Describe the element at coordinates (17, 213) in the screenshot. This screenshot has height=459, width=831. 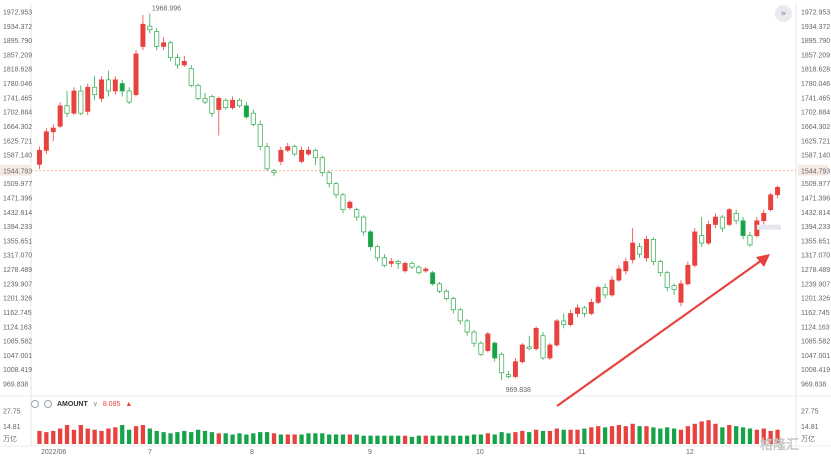
I see `y-tick-label-left: 1432.814` at that location.